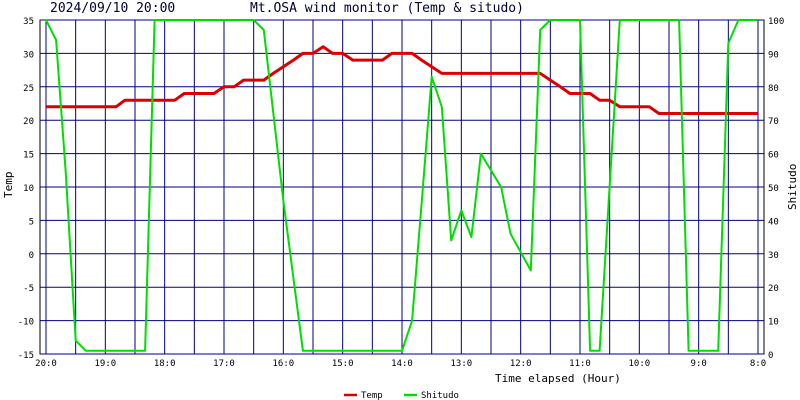  Describe the element at coordinates (28, 156) in the screenshot. I see `y-tick-label-left: 15` at that location.